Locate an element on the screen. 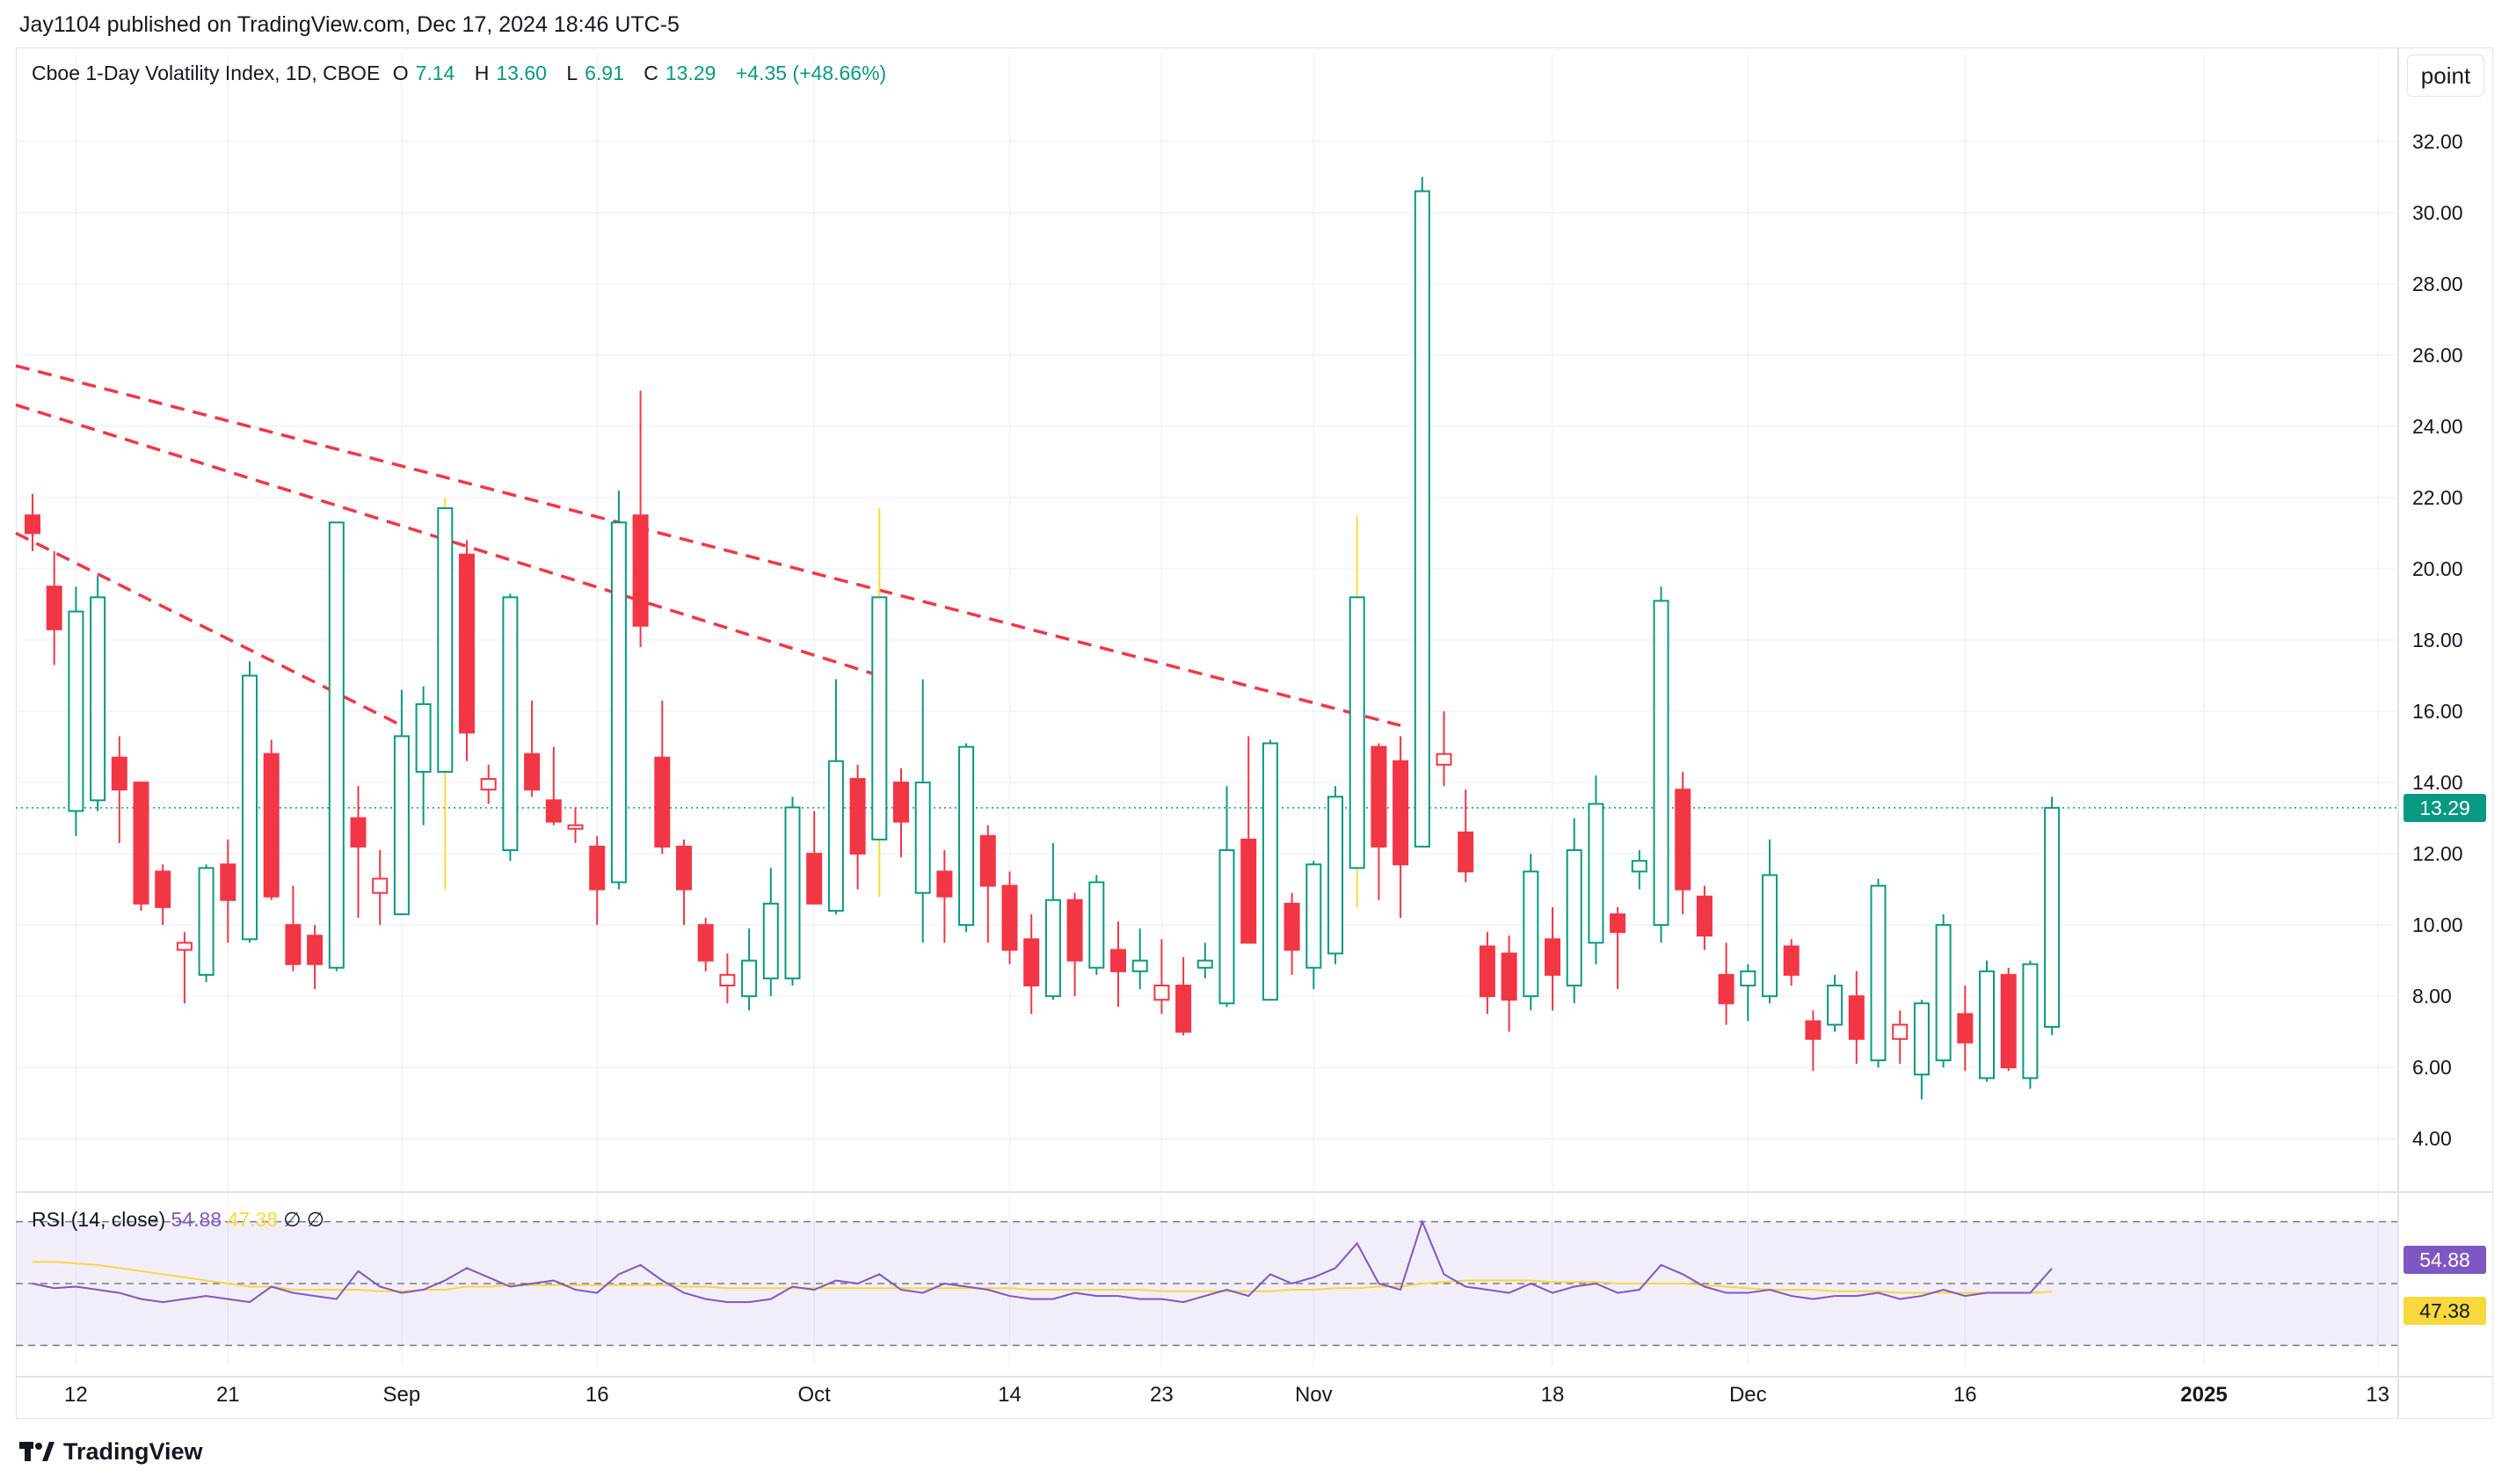 Image resolution: width=2509 pixels, height=1484 pixels. rsi-ma-line is located at coordinates (1043, 1277).